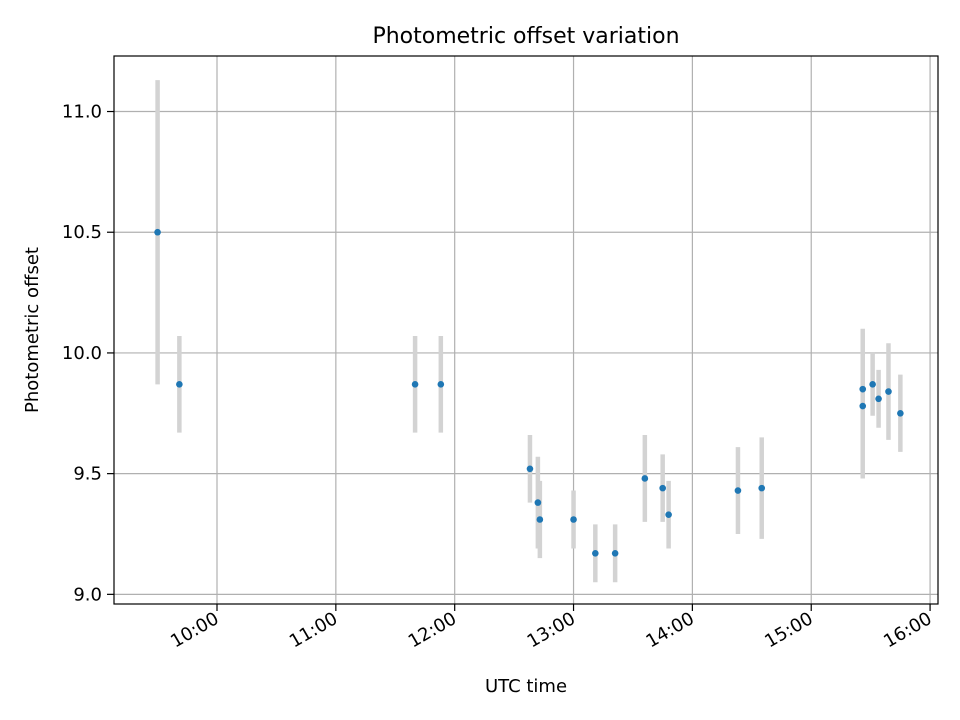 This screenshot has width=960, height=720. Describe the element at coordinates (526, 686) in the screenshot. I see `x-axis-label: UTC time` at that location.